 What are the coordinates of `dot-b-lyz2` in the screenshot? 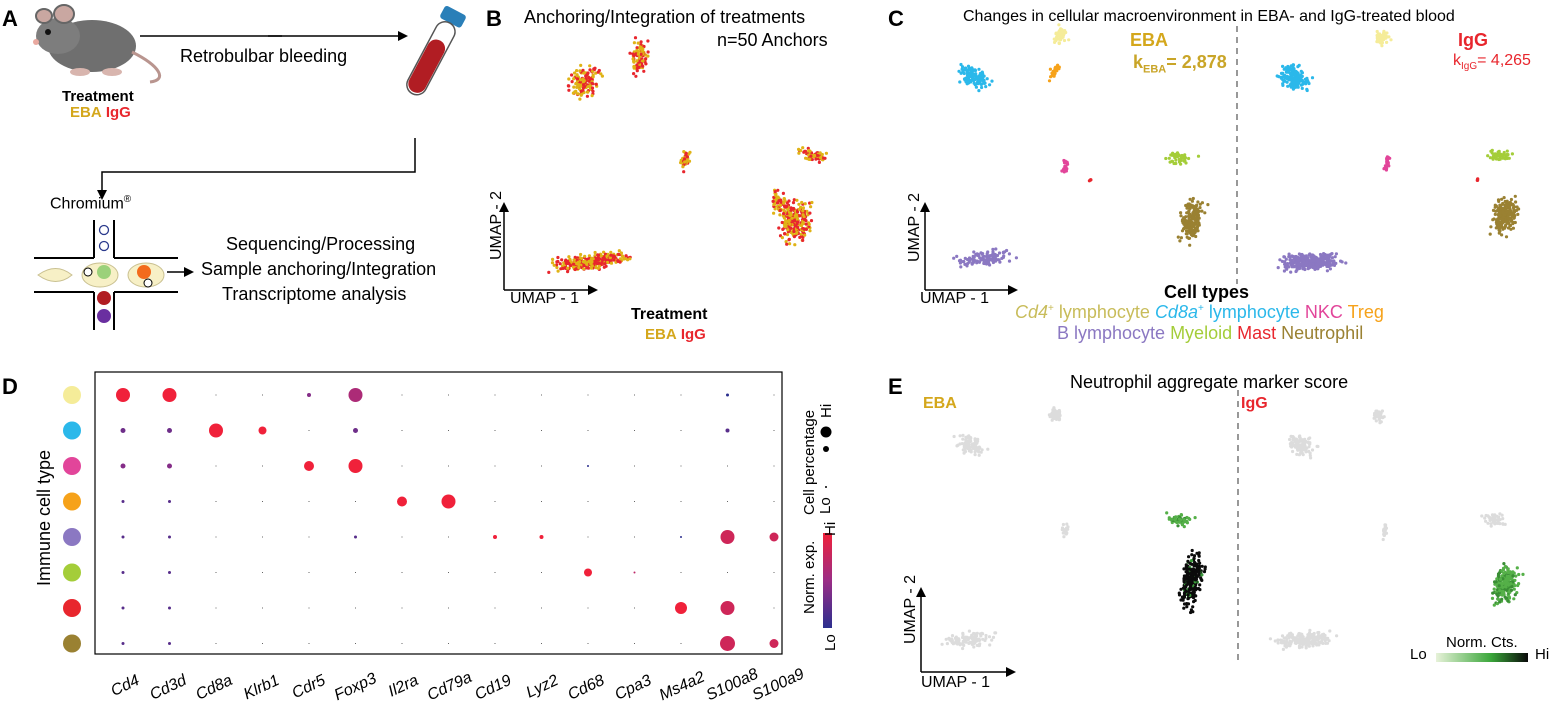 It's located at (541, 537).